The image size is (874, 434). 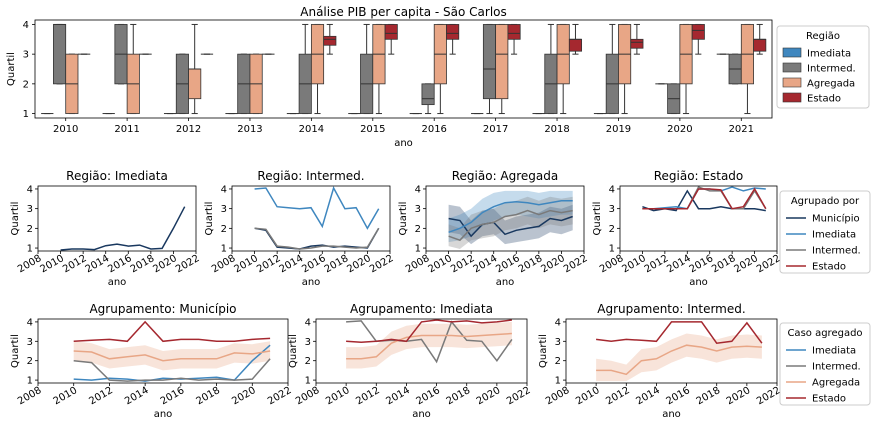 What do you see at coordinates (117, 176) in the screenshot?
I see `panel-title: Região: Imediata` at bounding box center [117, 176].